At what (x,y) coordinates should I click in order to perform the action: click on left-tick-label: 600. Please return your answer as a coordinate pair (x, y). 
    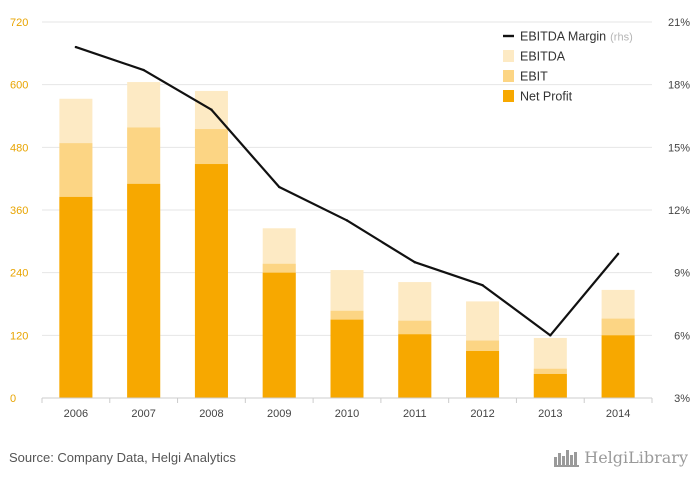
    Looking at the image, I should click on (19, 86).